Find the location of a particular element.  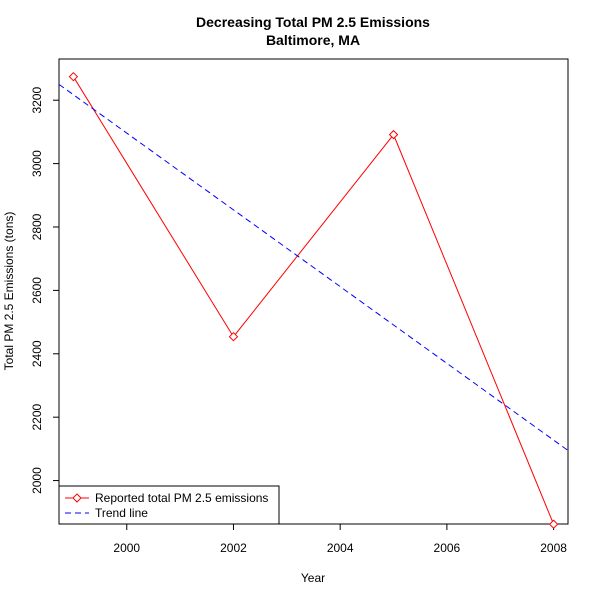

y-tick-label: 2600 is located at coordinates (37, 290).